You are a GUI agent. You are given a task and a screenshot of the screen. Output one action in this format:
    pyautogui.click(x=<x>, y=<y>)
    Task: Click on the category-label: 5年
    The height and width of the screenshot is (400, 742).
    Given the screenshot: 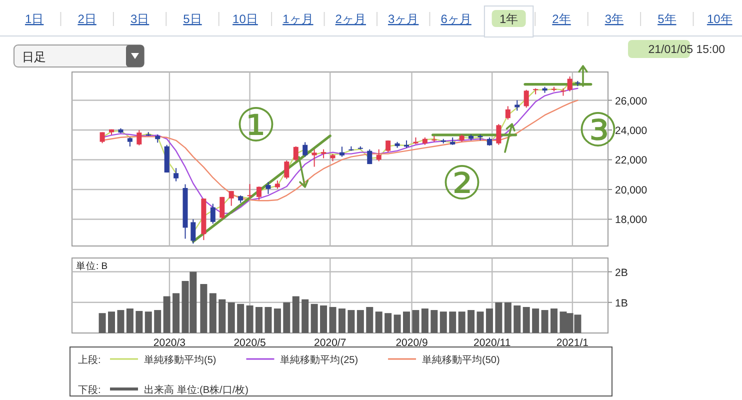 What is the action you would take?
    pyautogui.click(x=667, y=19)
    